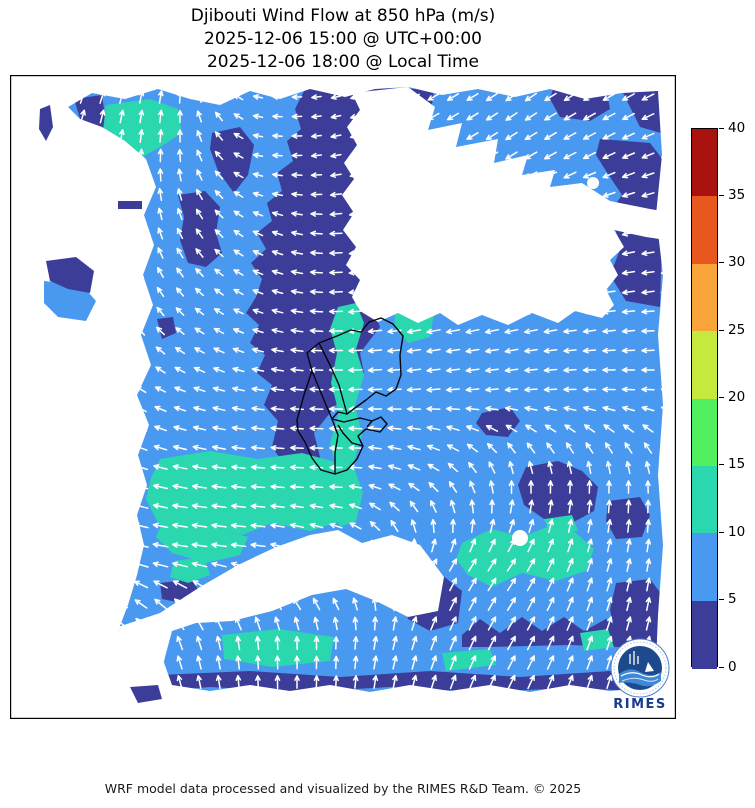  What do you see at coordinates (640, 668) in the screenshot?
I see `logo-ring-text-hint` at bounding box center [640, 668].